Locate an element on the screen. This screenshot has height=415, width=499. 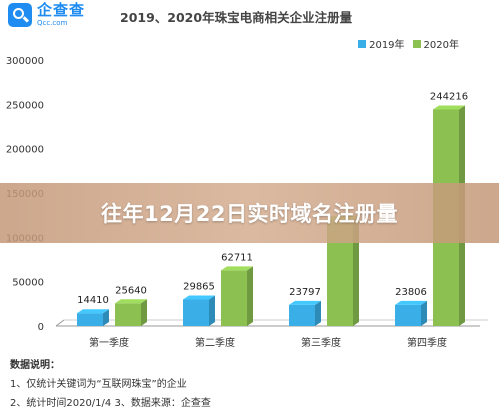
logo-en-text: Qcc.com is located at coordinates (52, 23).